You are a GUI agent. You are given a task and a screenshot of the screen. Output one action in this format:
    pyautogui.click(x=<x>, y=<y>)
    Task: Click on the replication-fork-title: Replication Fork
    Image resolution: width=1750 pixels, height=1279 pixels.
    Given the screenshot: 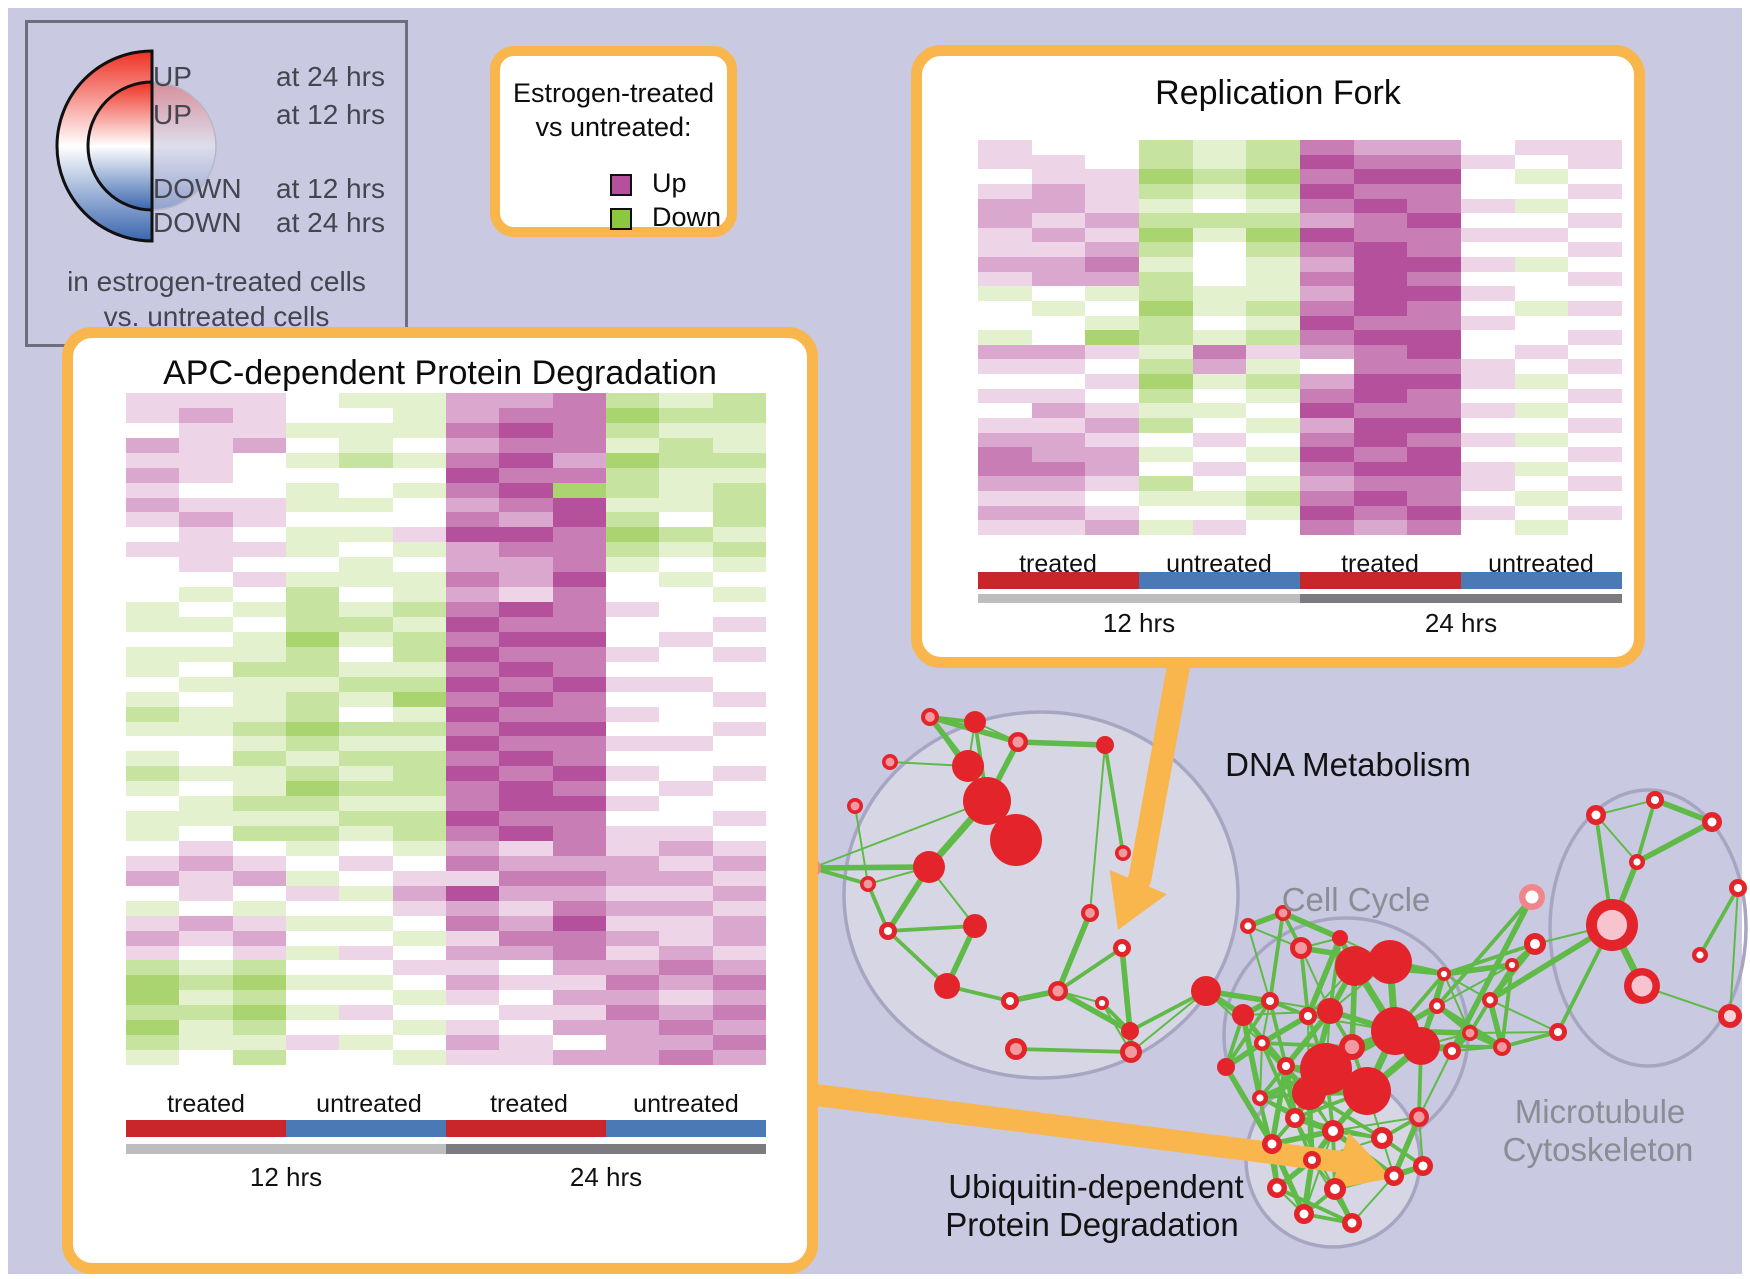 What is the action you would take?
    pyautogui.click(x=1278, y=93)
    